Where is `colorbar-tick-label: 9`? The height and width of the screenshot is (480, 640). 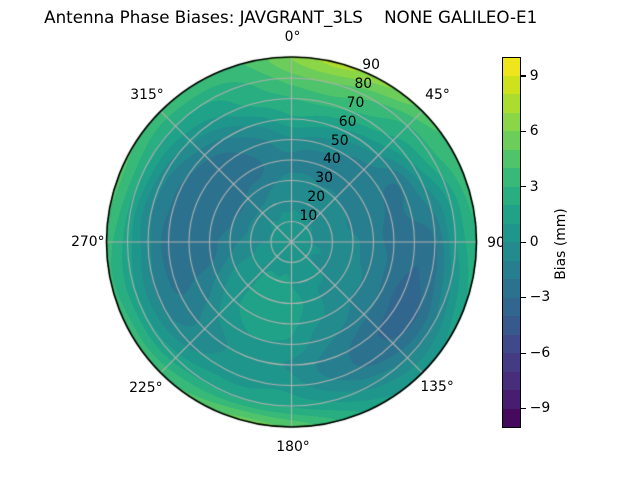
colorbar-tick-label: 9 is located at coordinates (534, 75).